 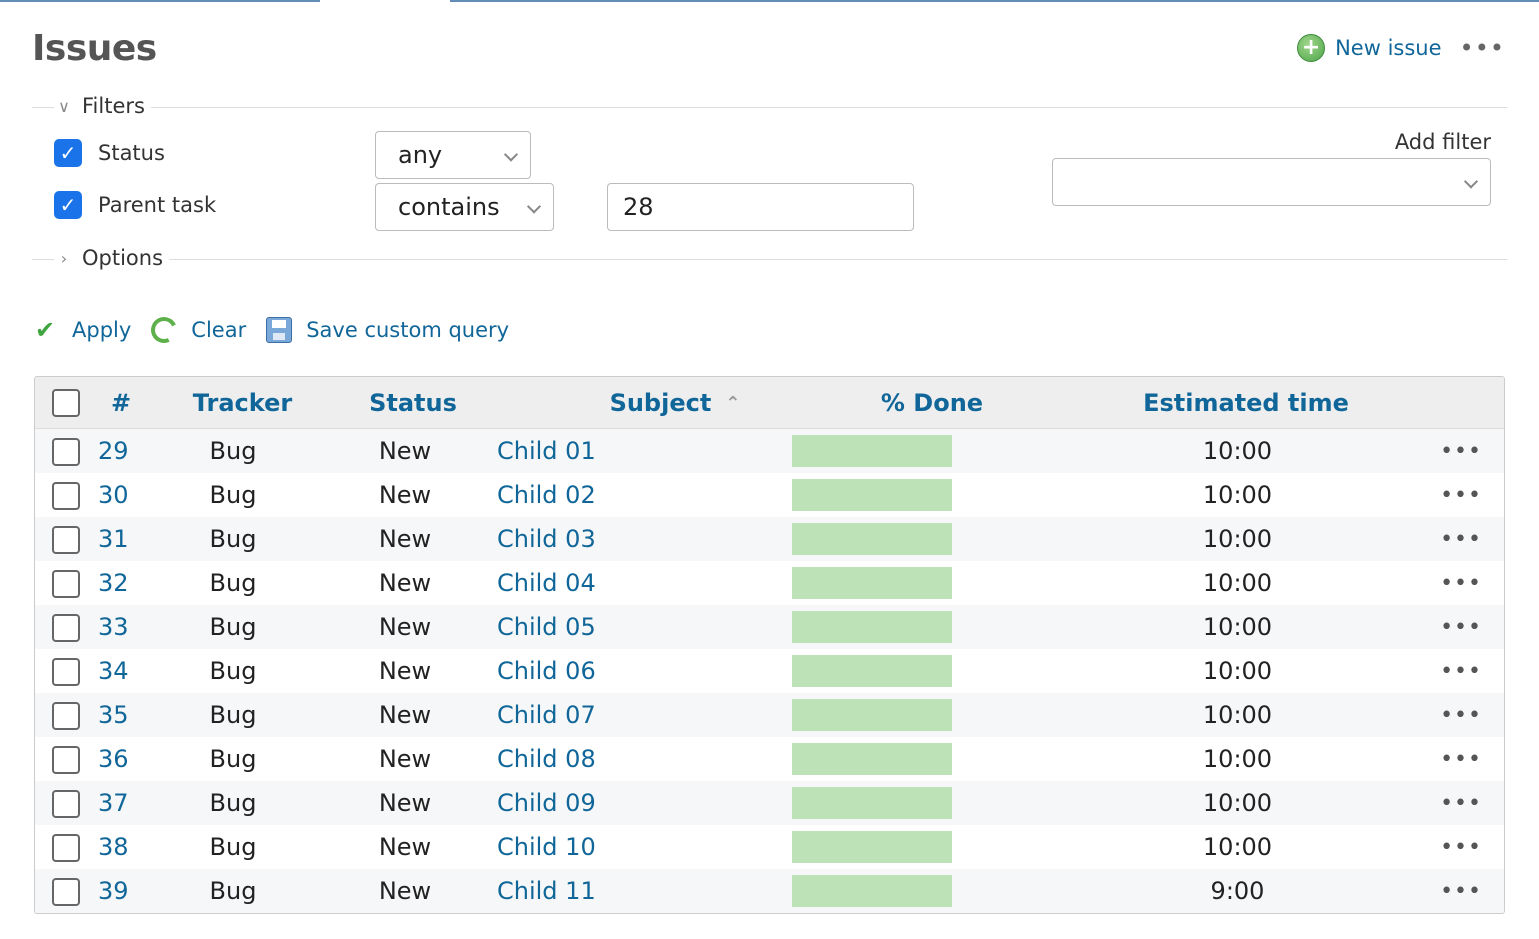 What do you see at coordinates (113, 847) in the screenshot?
I see `issue-id-link: 38` at bounding box center [113, 847].